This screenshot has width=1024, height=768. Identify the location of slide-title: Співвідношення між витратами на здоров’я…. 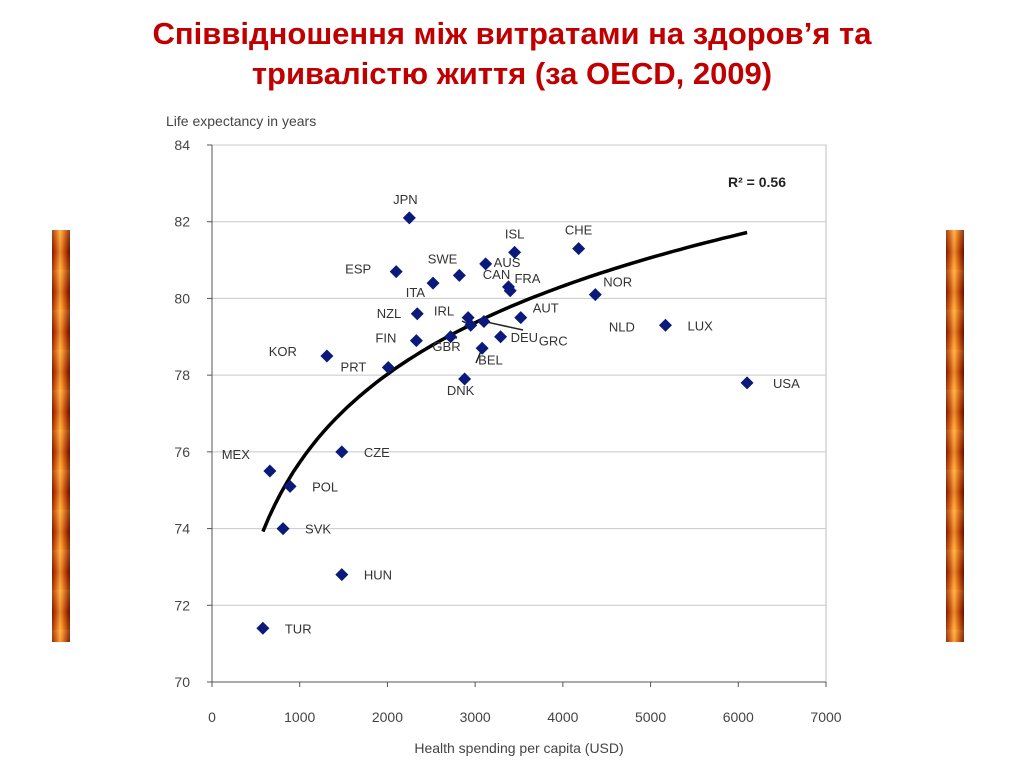
(512, 54).